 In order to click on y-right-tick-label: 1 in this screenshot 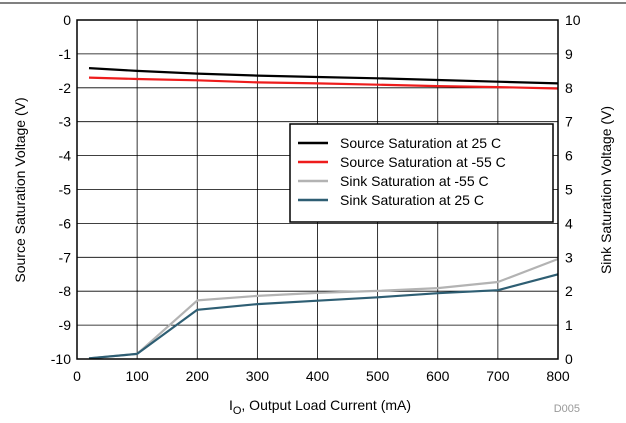, I will do `click(569, 325)`.